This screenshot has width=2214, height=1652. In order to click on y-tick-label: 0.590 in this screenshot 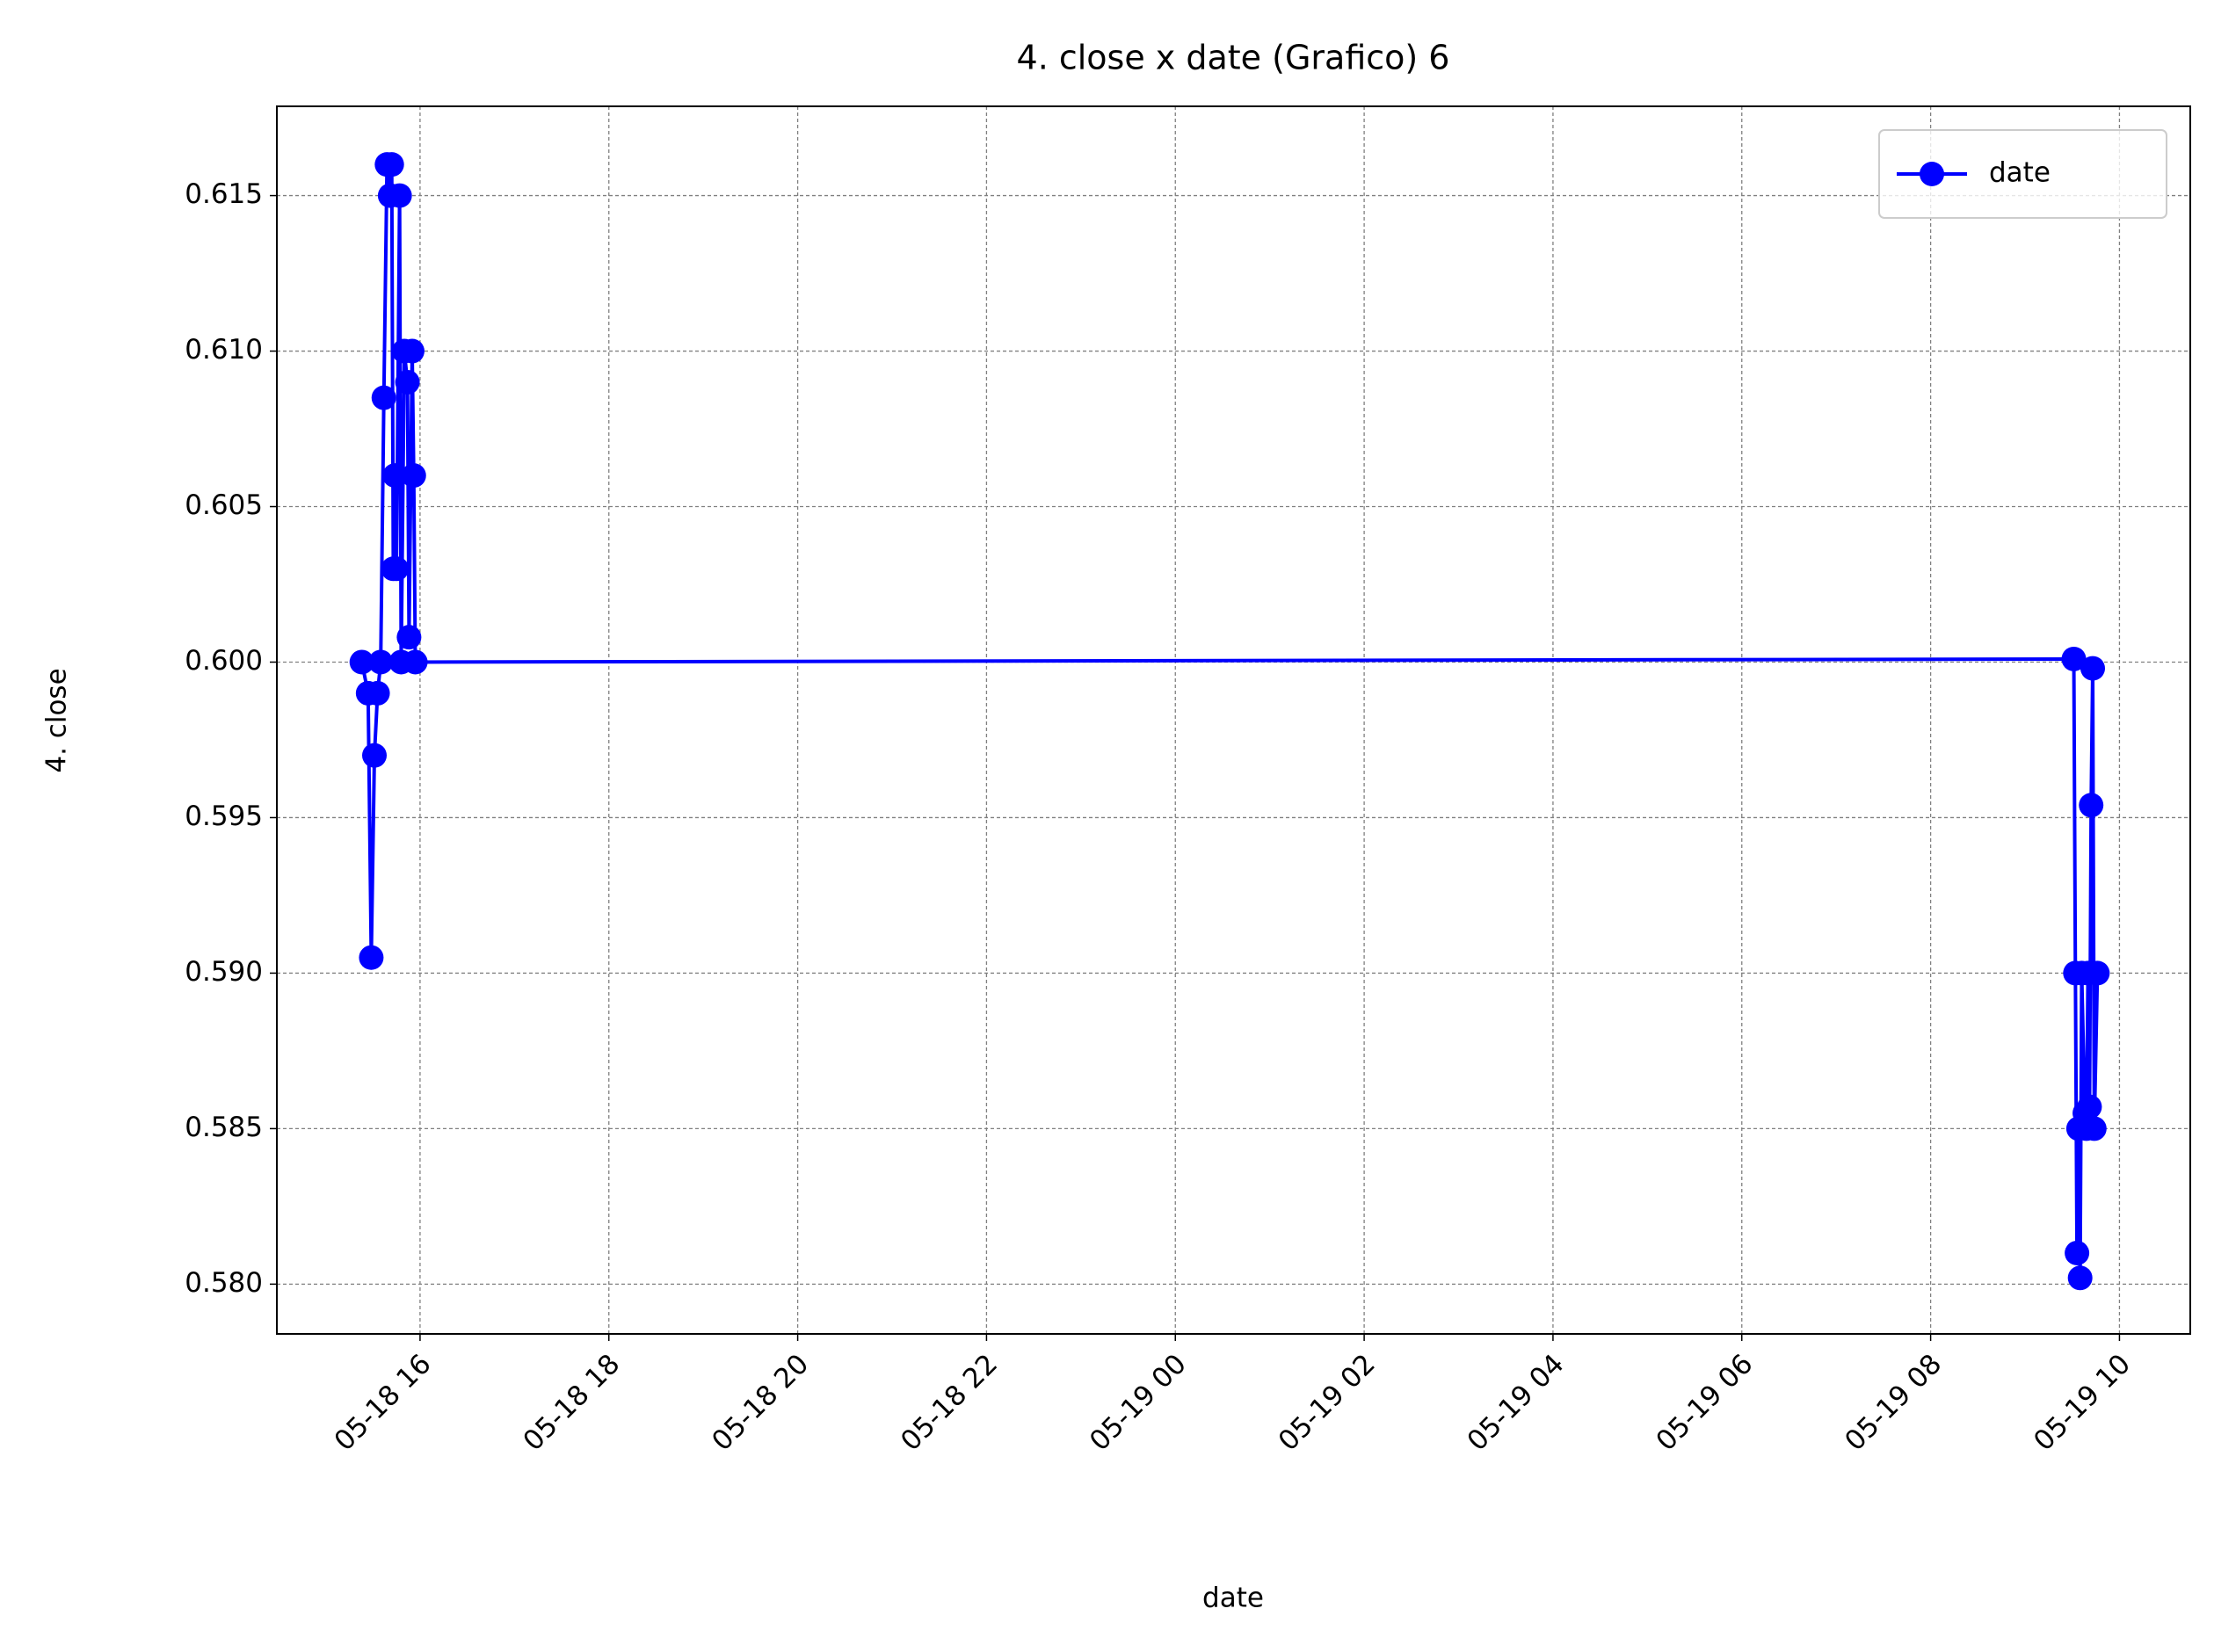, I will do `click(224, 972)`.